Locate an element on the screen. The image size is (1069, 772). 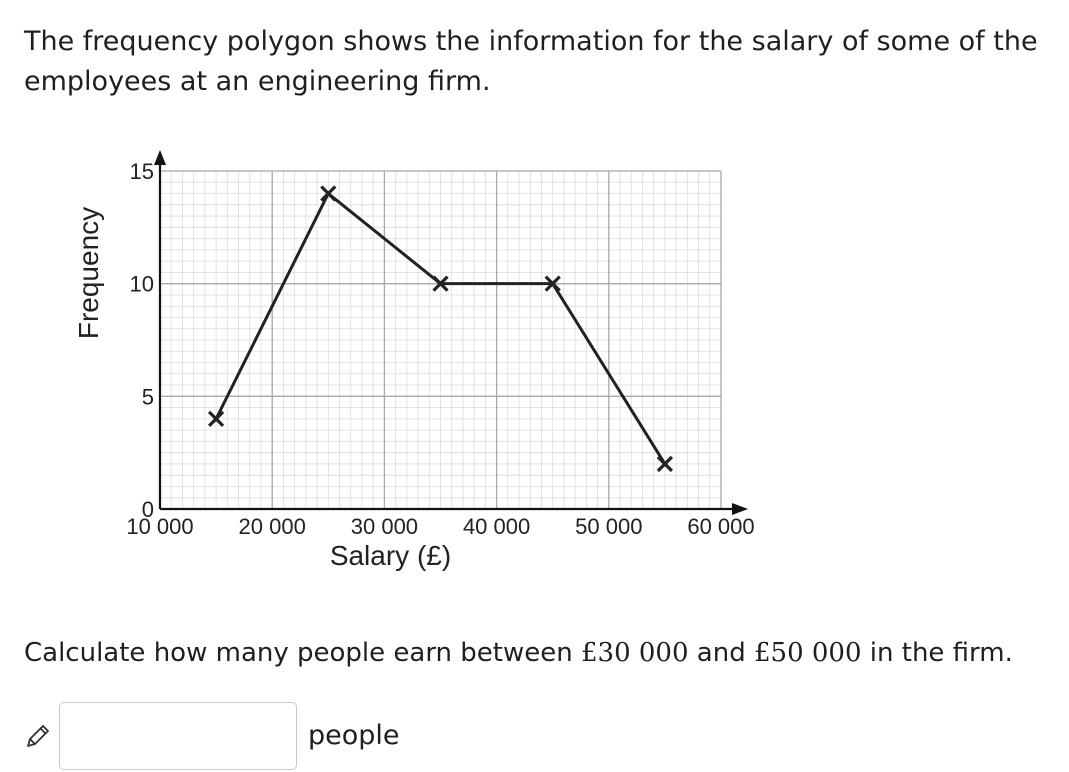
x-tick-label: 40 000 is located at coordinates (496, 526).